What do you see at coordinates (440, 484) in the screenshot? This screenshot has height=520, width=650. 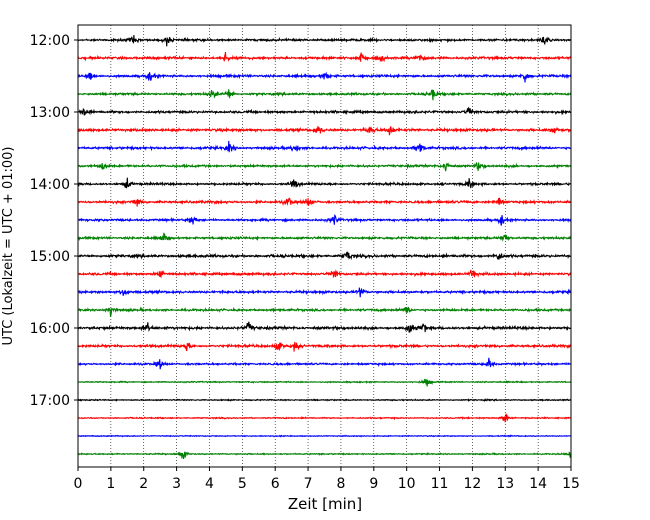 I see `x-tick-label: 11` at bounding box center [440, 484].